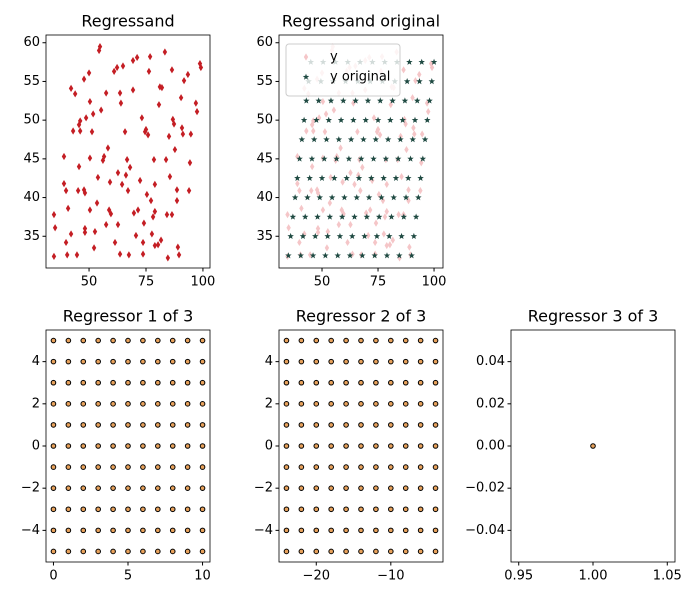  What do you see at coordinates (264, 81) in the screenshot?
I see `y-tick-label: 55` at bounding box center [264, 81].